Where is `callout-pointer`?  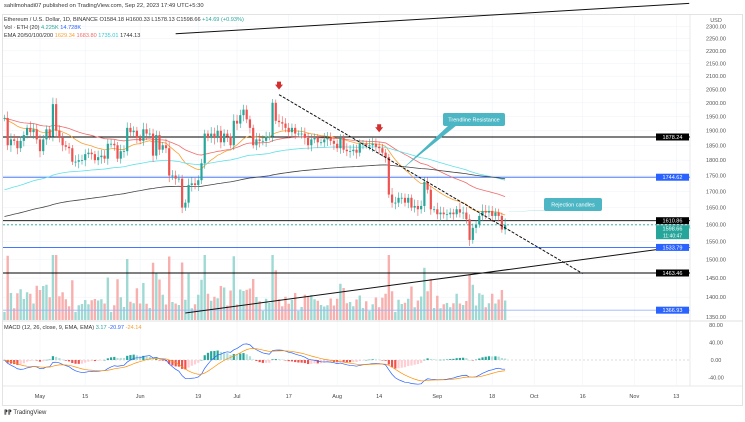
callout-pointer is located at coordinates (429, 147).